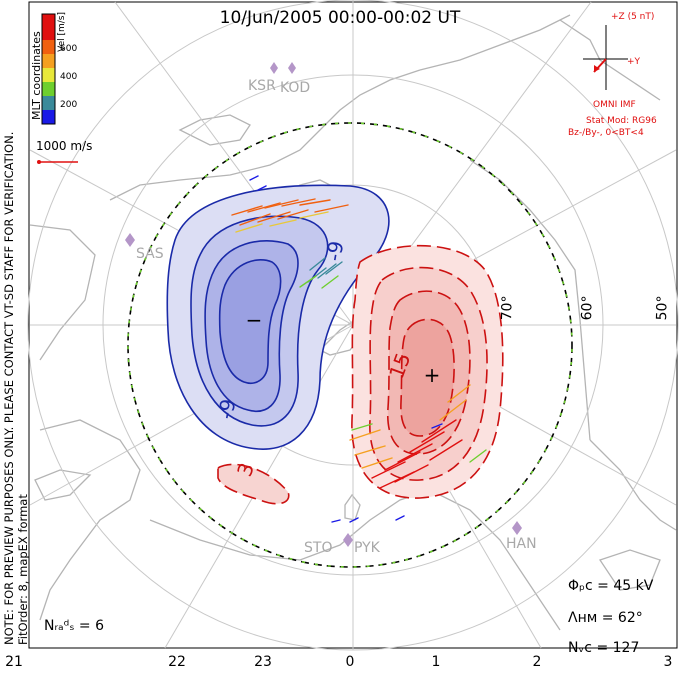 The height and width of the screenshot is (674, 680). What do you see at coordinates (74, 626) in the screenshot?
I see `radar-count: Nᵣₐᵈₛ = 6` at bounding box center [74, 626].